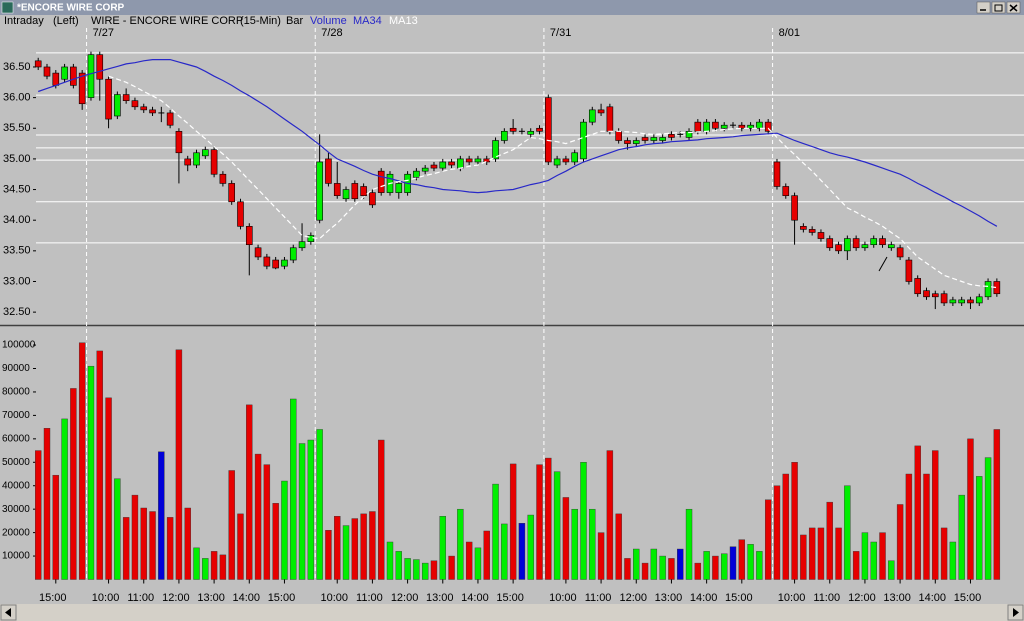  Describe the element at coordinates (176, 598) in the screenshot. I see `x-tick-label: 12:00` at that location.